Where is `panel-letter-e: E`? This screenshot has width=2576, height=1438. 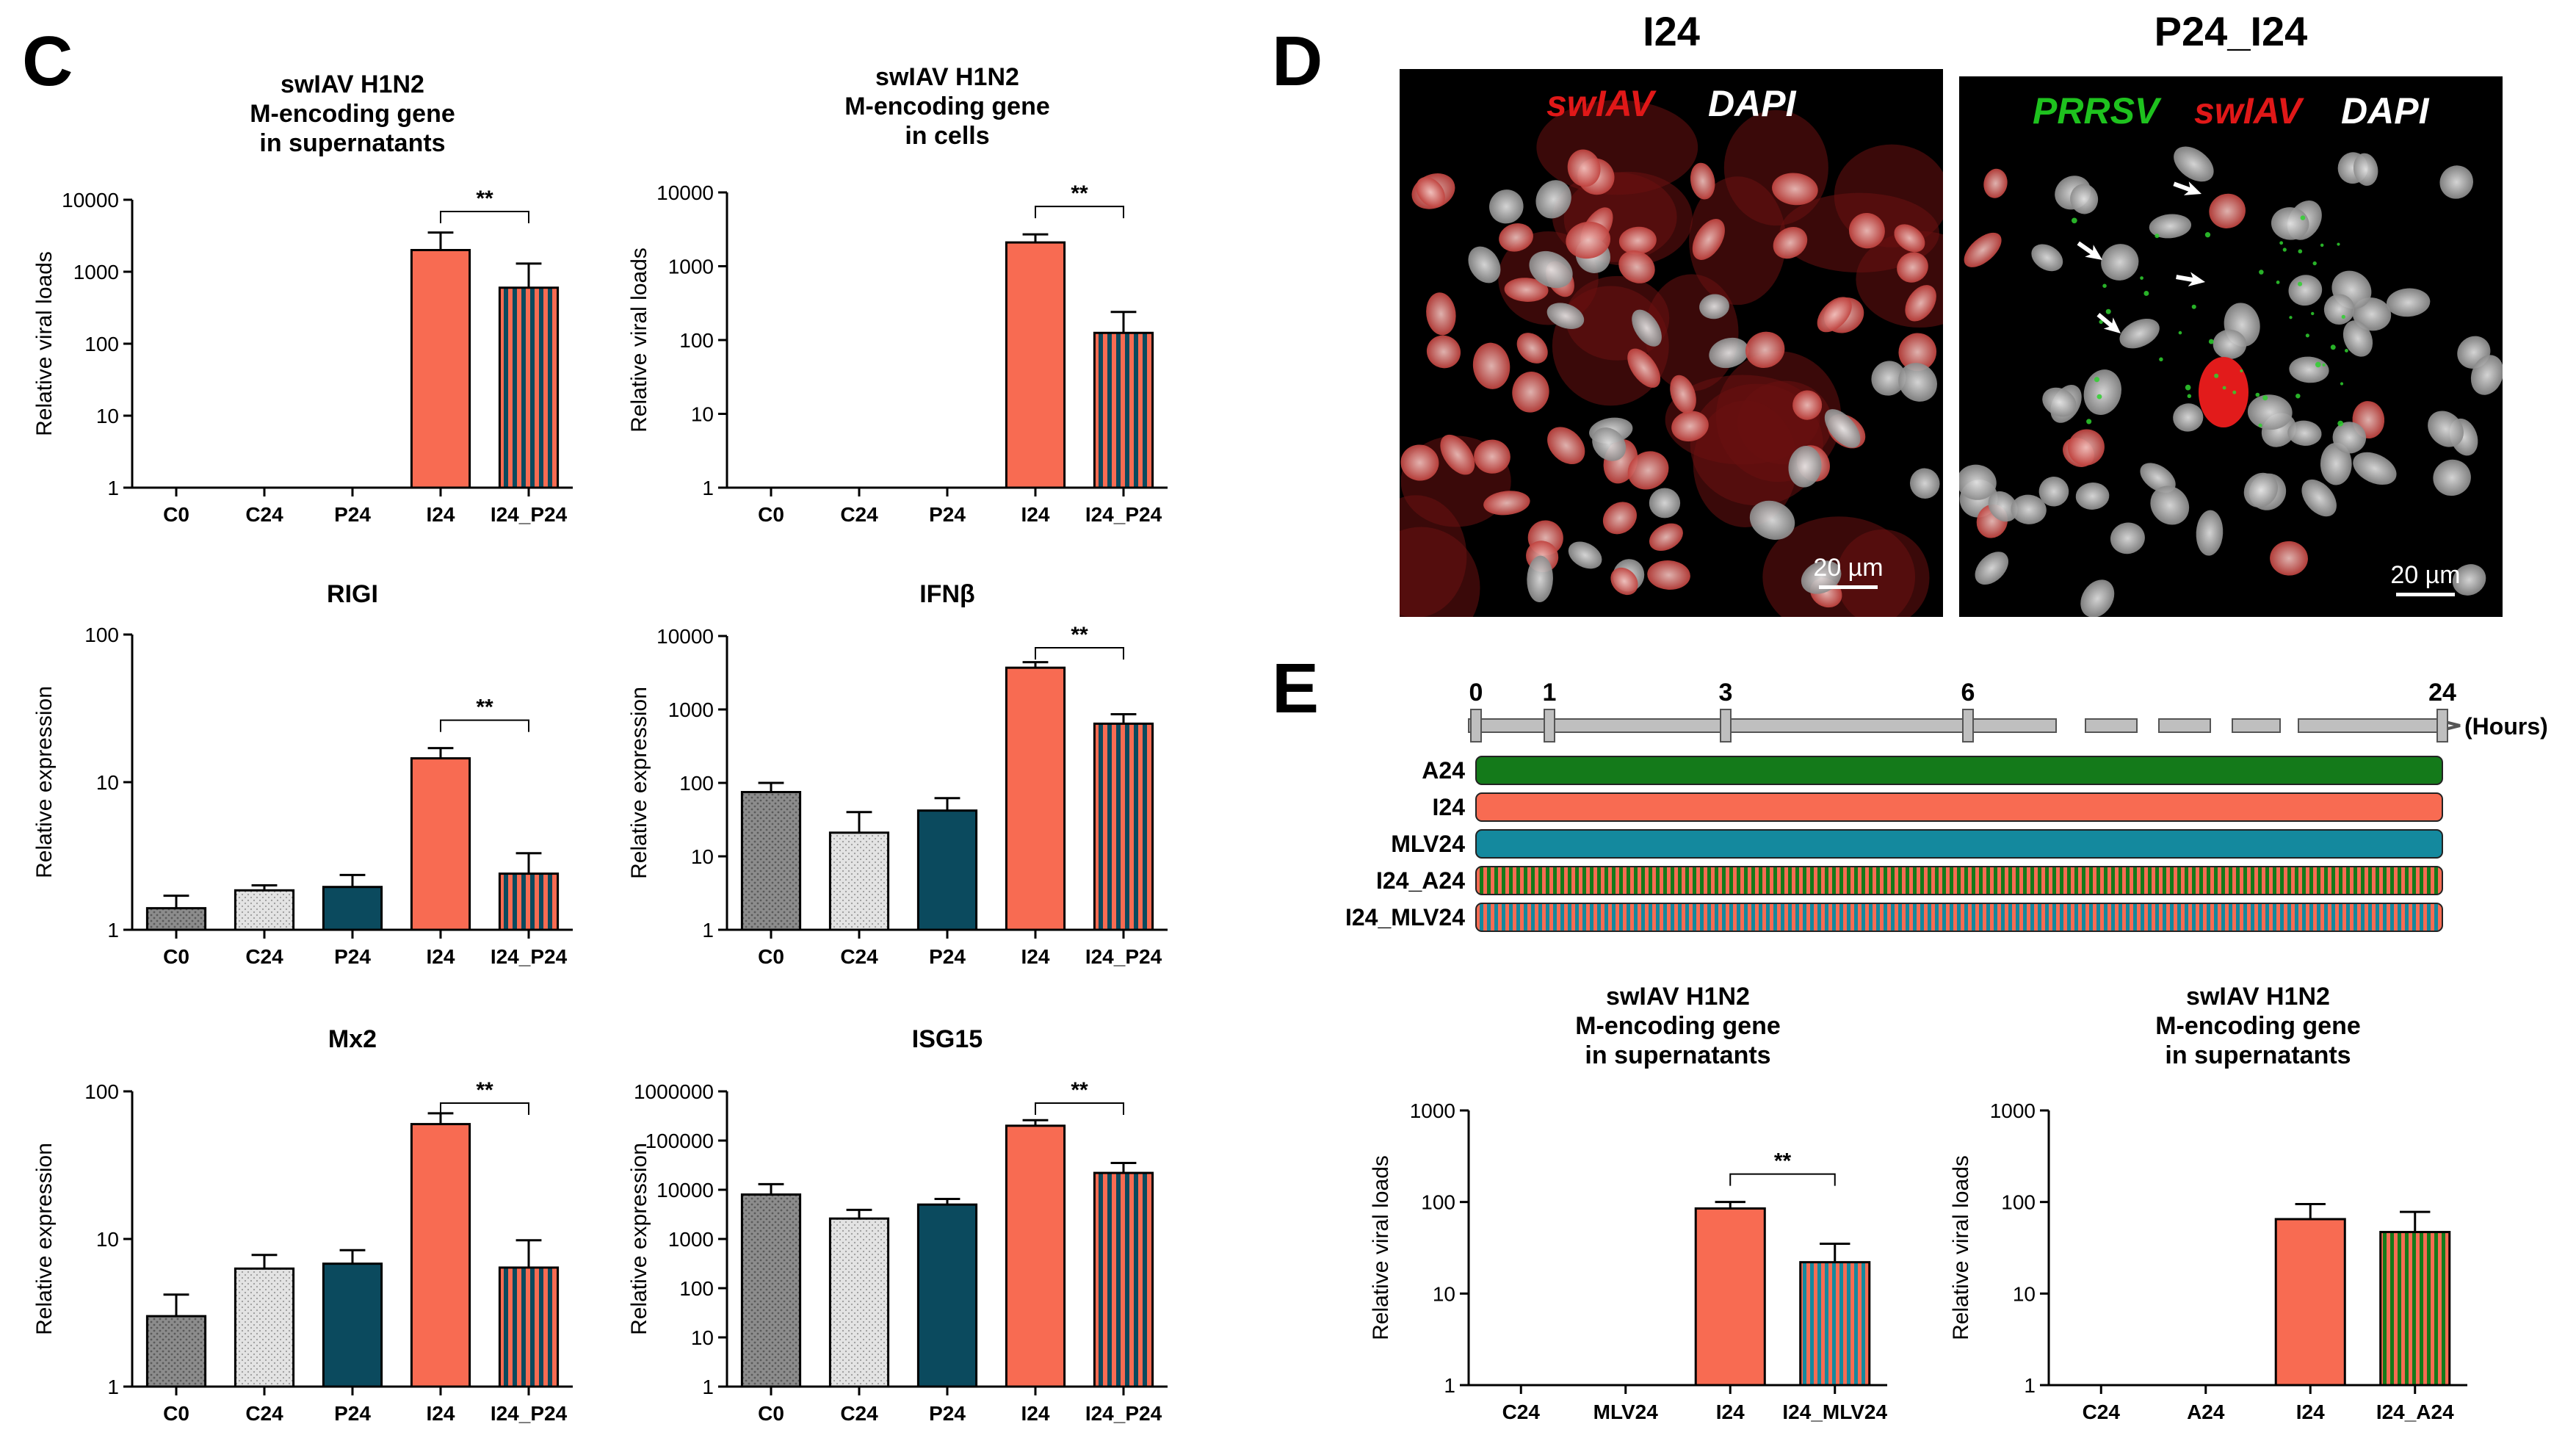 panel-letter-e: E is located at coordinates (1296, 688).